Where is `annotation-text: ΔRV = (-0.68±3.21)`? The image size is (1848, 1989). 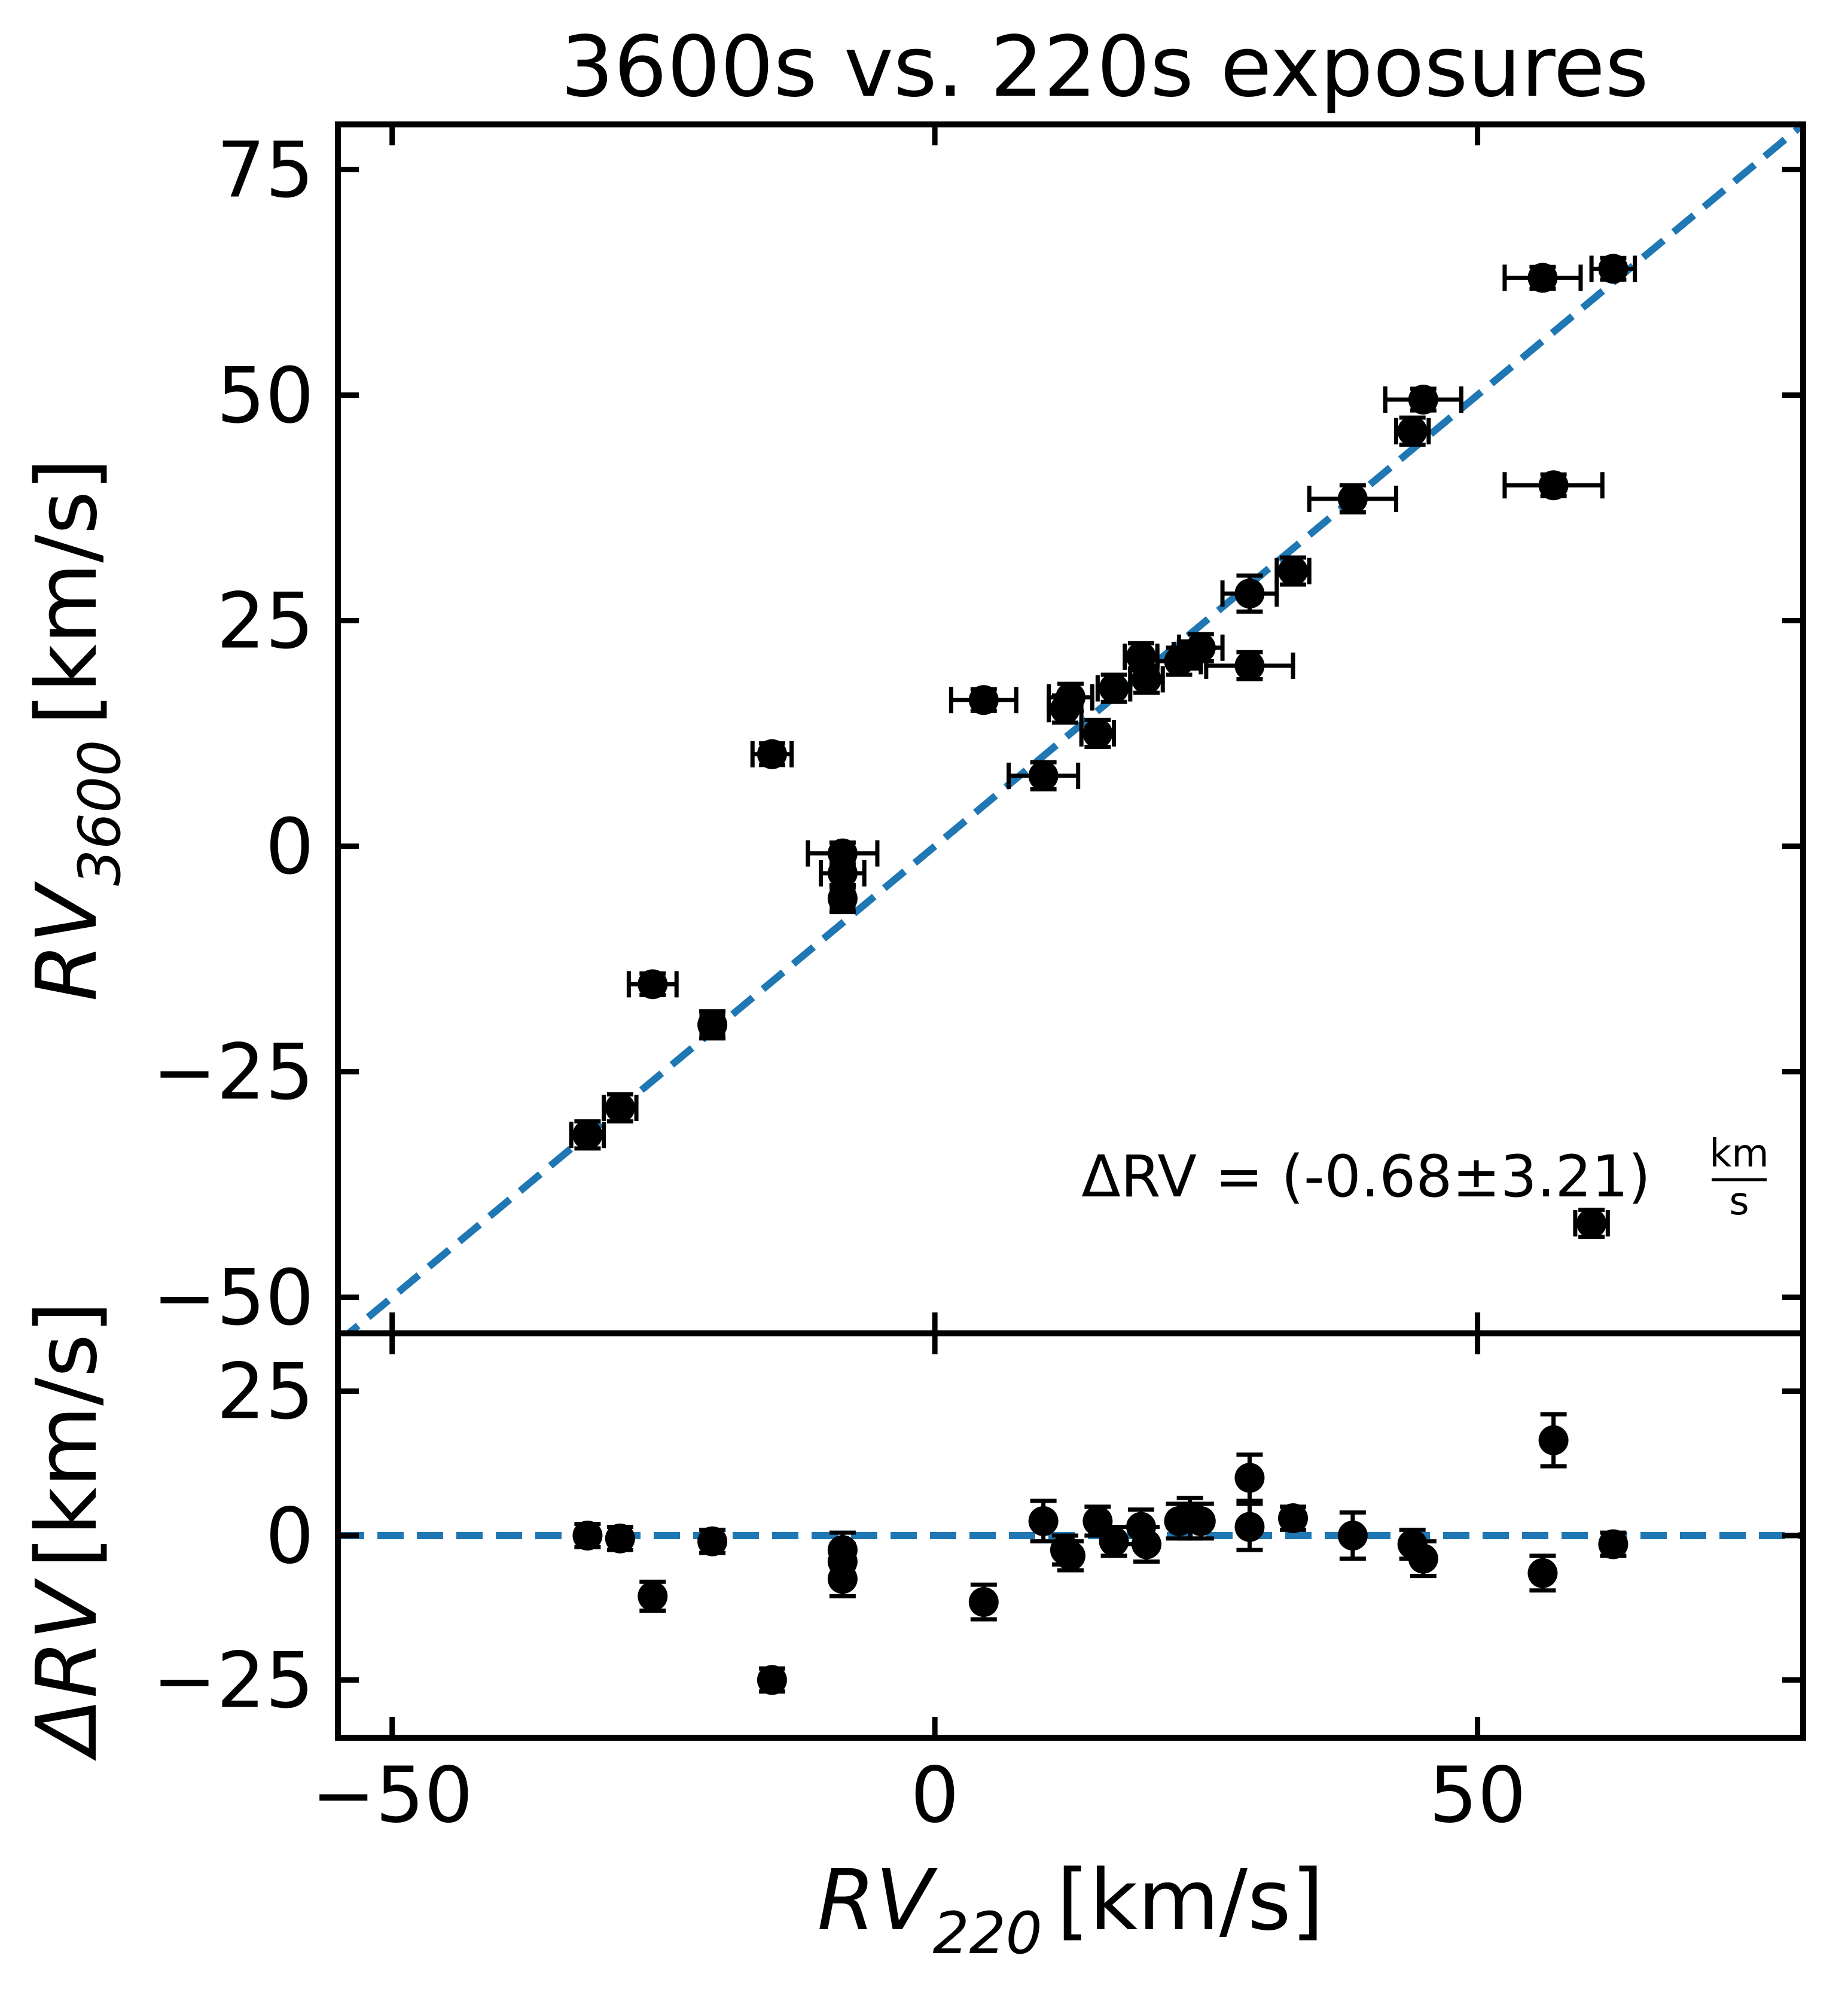
annotation-text: ΔRV = (-0.68±3.21) is located at coordinates (1366, 1176).